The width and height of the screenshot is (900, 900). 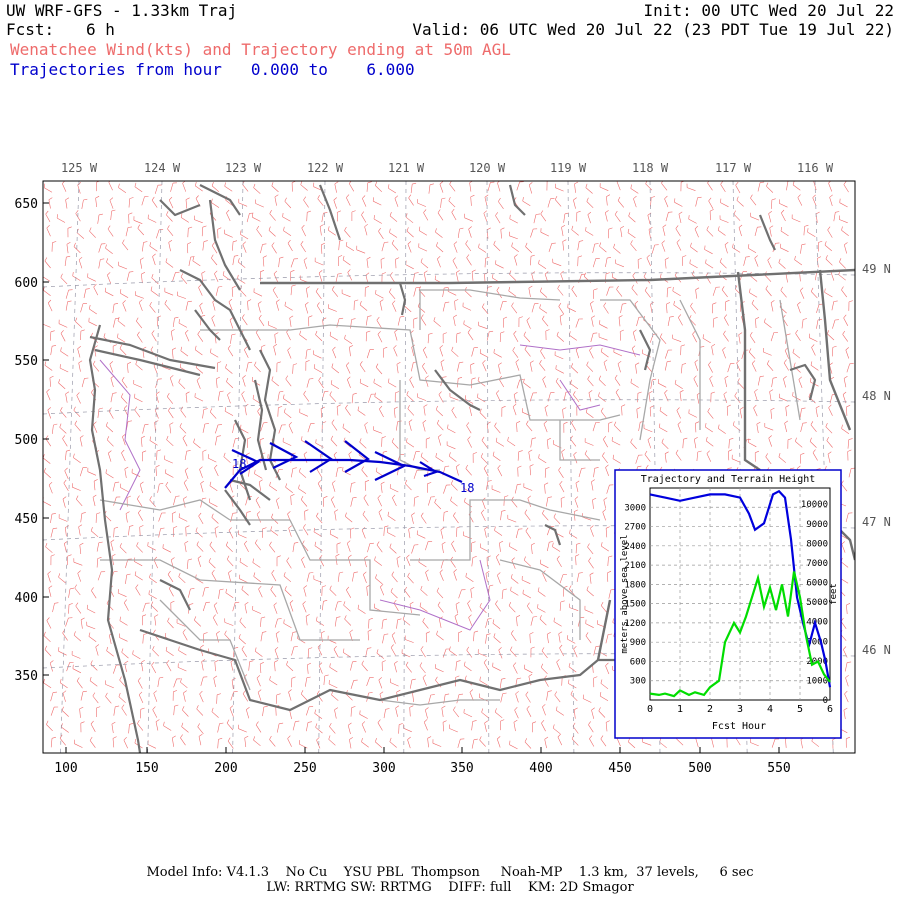 I want to click on inset-y-left-tick: 2400, so click(x=635, y=547).